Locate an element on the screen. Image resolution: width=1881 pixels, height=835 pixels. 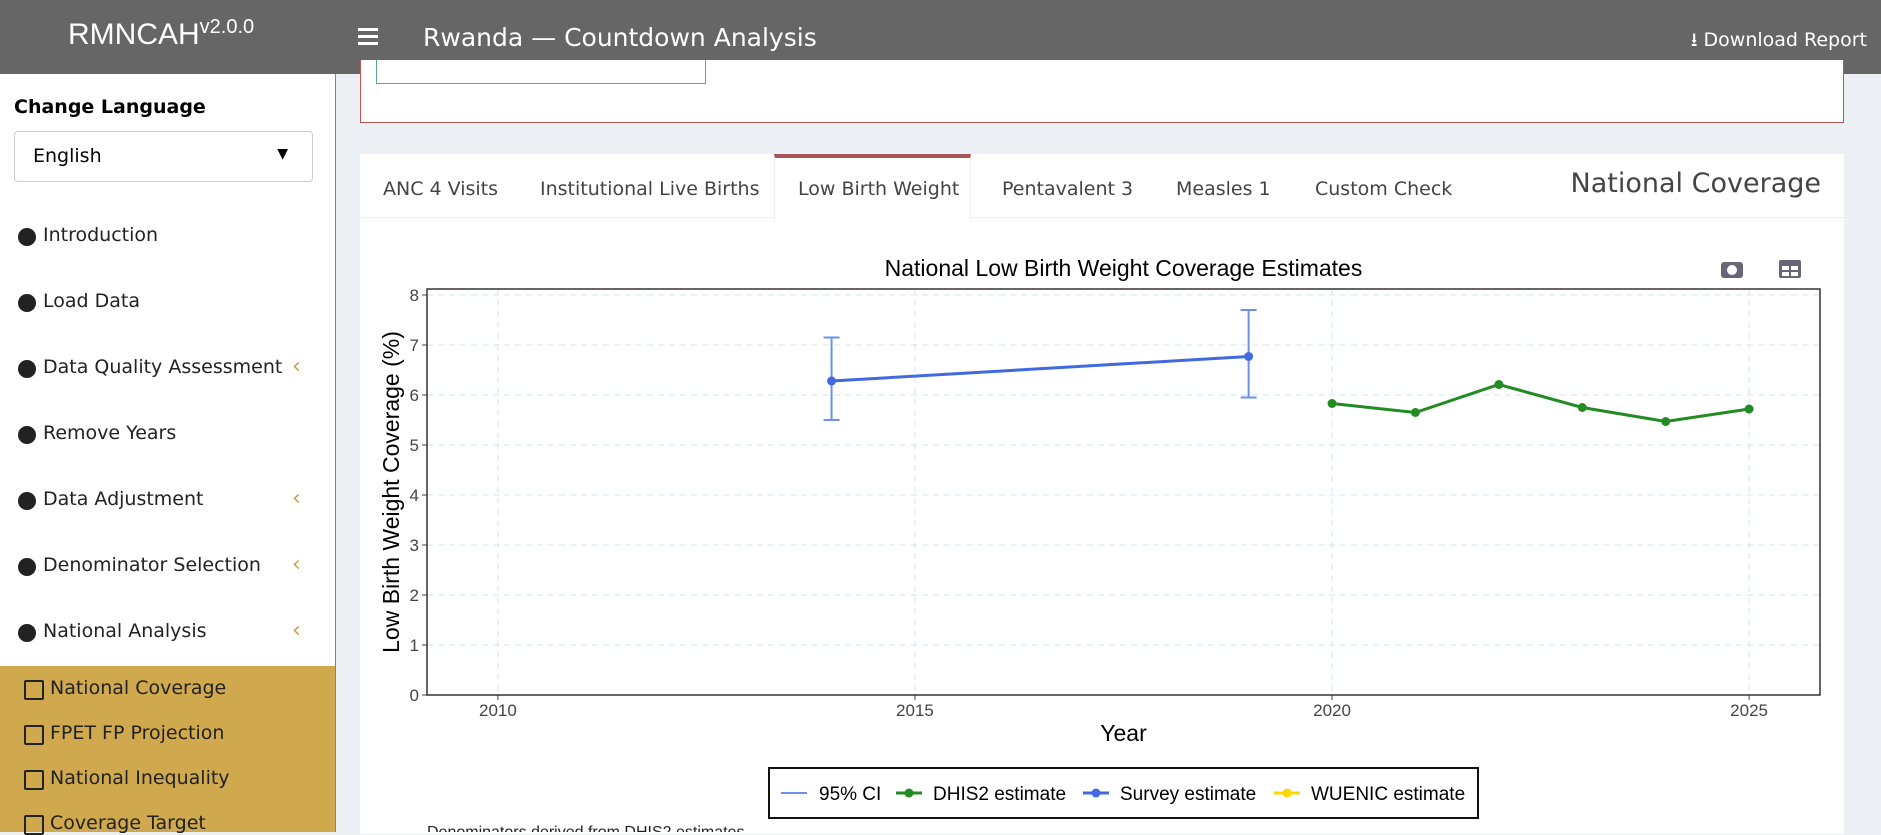
brand-name: RMNCAH is located at coordinates (134, 34).